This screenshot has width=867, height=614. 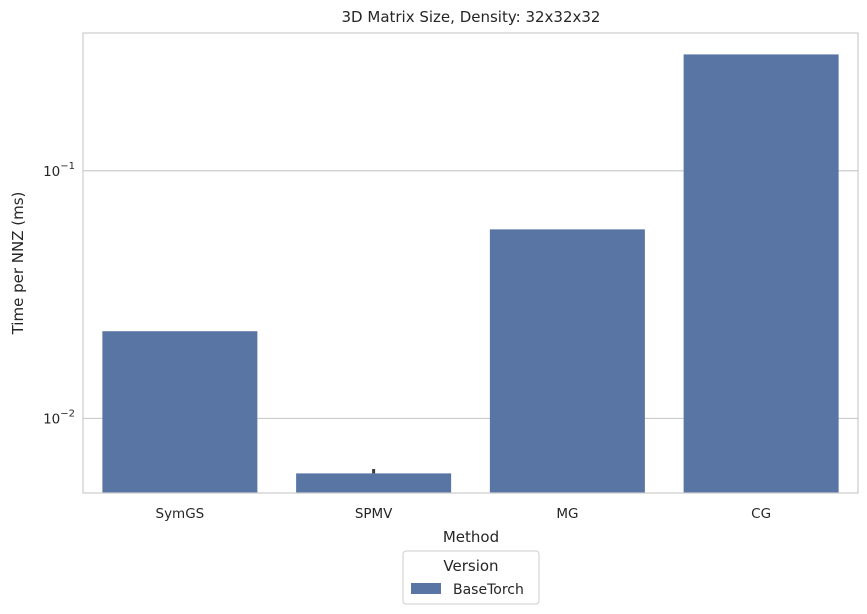 What do you see at coordinates (761, 514) in the screenshot?
I see `x-tick-label: CG` at bounding box center [761, 514].